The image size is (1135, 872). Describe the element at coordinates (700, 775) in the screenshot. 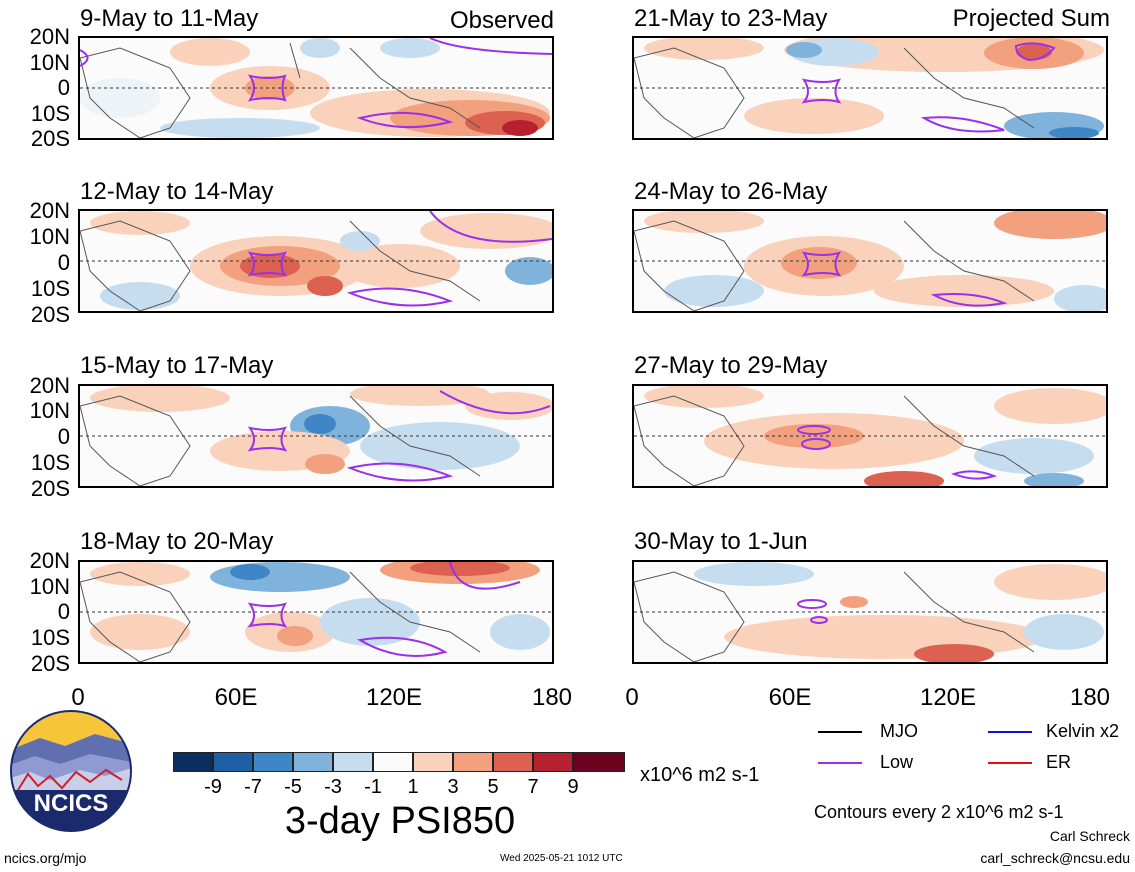

I see `colorbar-units: x10^6 m2 s-1` at that location.